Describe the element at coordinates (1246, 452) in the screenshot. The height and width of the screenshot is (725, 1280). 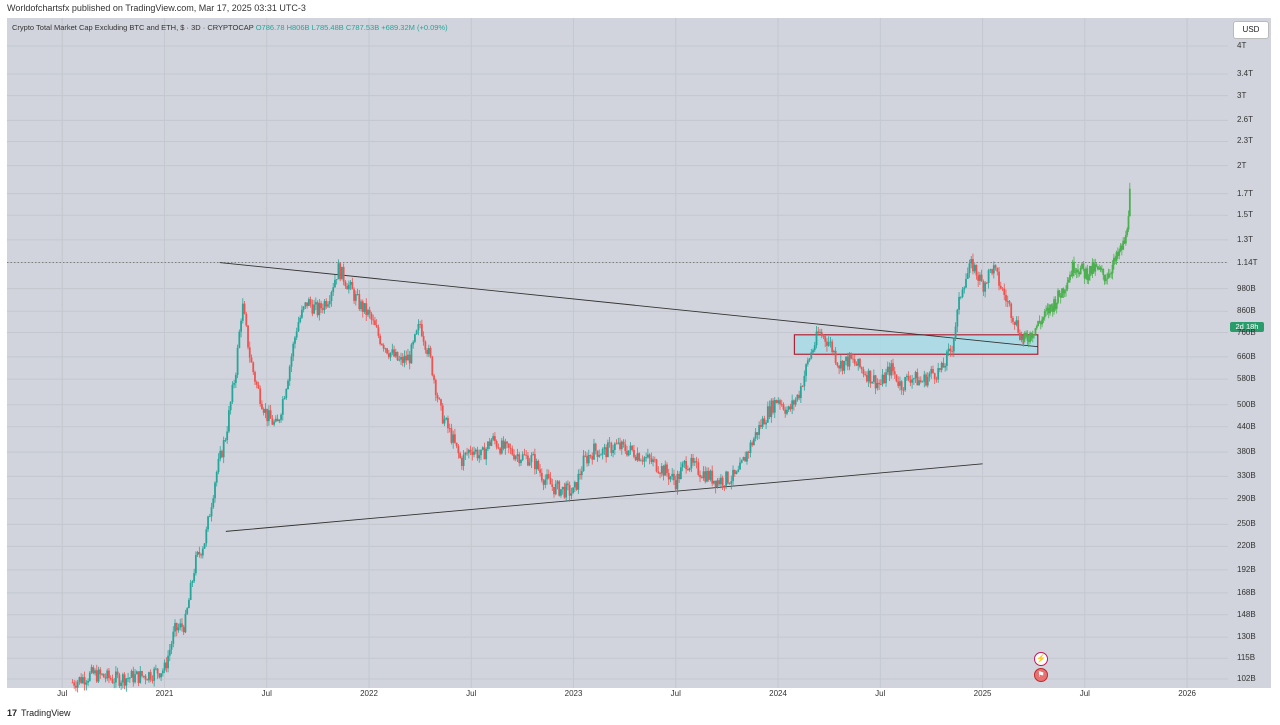
I see `y-tick-label: 380B` at that location.